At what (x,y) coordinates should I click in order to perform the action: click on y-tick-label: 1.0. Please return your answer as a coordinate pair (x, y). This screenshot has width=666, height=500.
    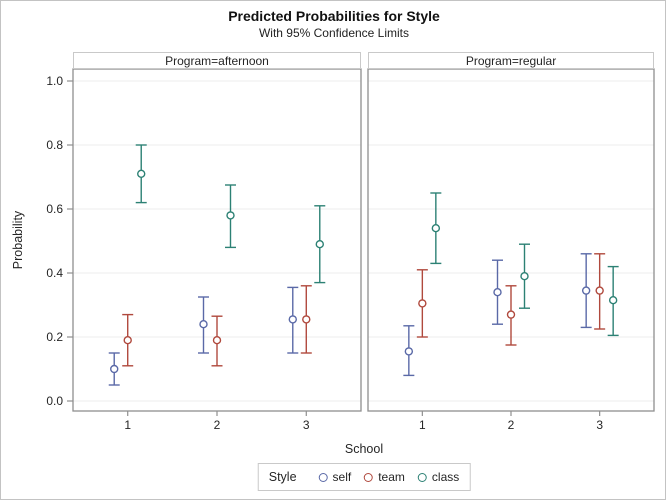
    Looking at the image, I should click on (54, 81).